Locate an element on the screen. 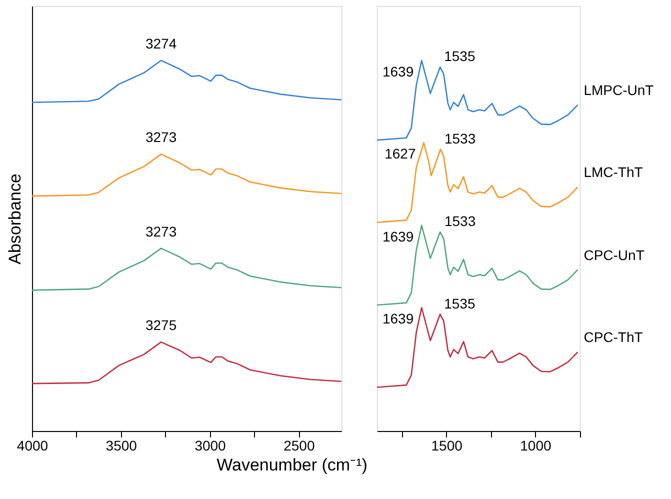 This screenshot has height=499, width=671. annotation: 3274 is located at coordinates (161, 43).